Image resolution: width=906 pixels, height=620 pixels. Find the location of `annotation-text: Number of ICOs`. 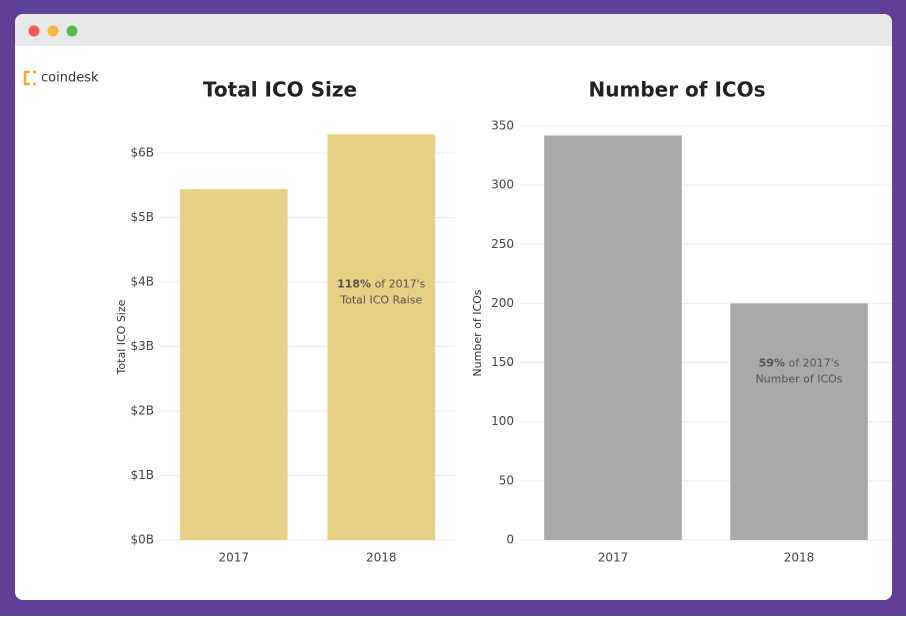

annotation-text: Number of ICOs is located at coordinates (798, 378).